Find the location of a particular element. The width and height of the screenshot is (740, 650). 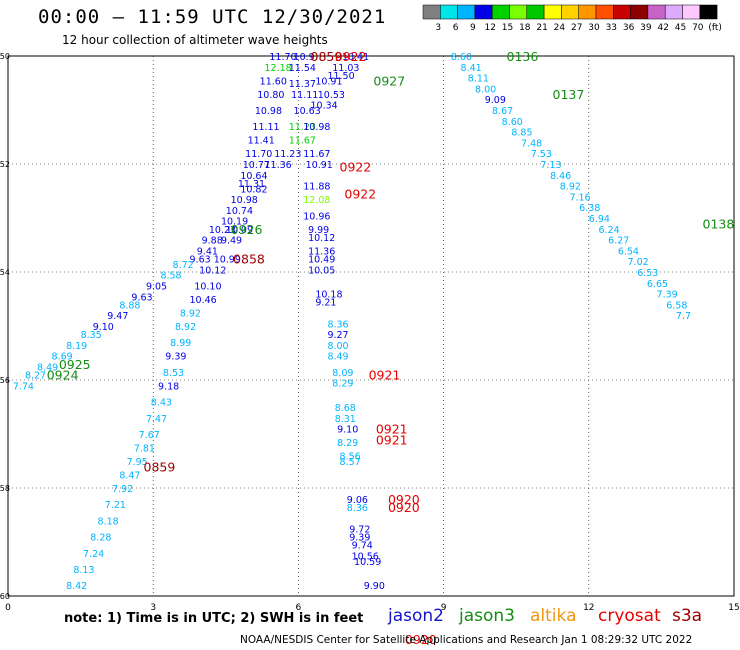

wave-height-point: 11.54 is located at coordinates (302, 68).